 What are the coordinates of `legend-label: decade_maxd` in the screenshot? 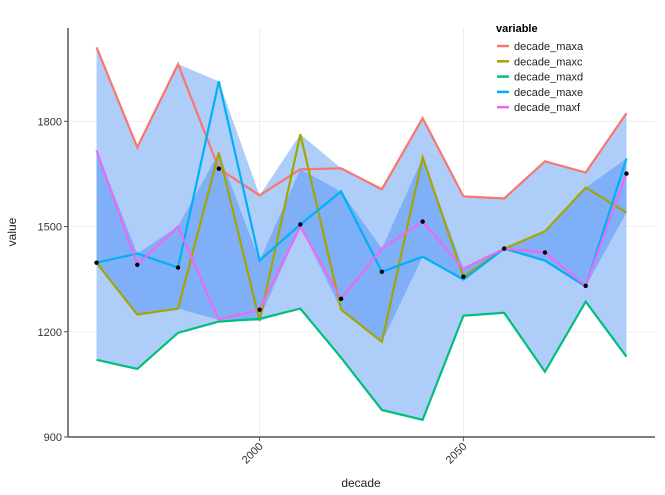 It's located at (548, 78).